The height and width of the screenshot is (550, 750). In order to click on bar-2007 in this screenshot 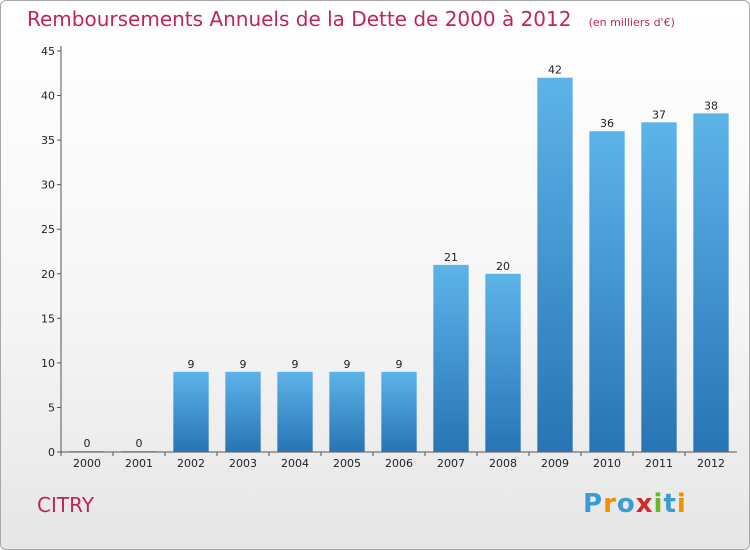, I will do `click(451, 358)`.